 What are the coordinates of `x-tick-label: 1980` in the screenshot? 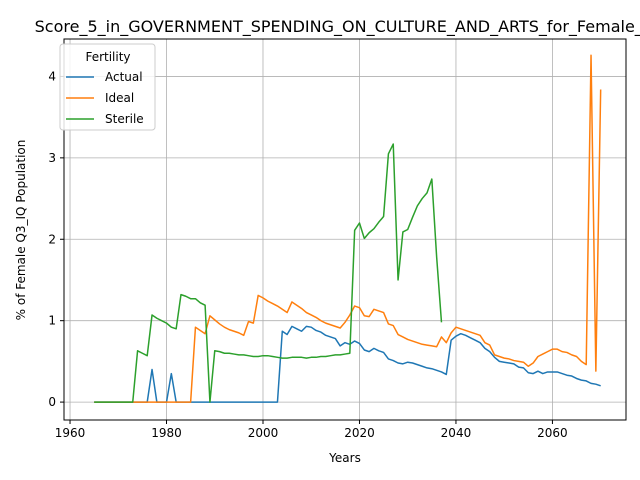 It's located at (166, 433).